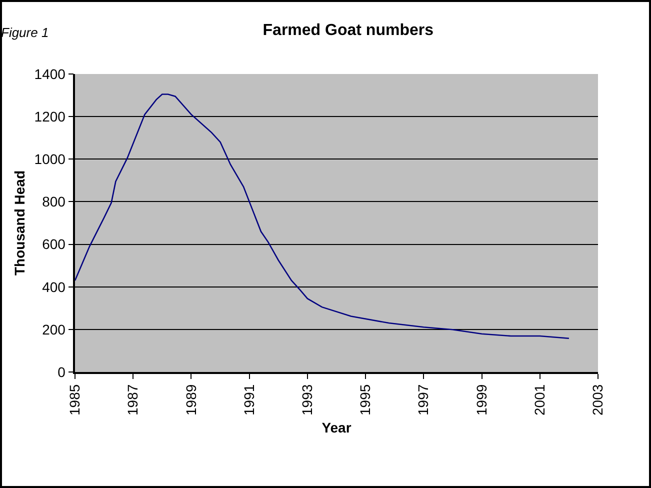 The image size is (651, 488). I want to click on y-tick-label: 1000, so click(50, 159).